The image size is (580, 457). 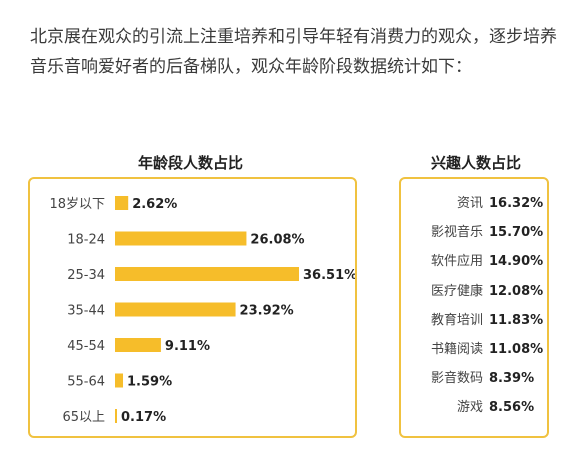 I want to click on interest-value: 12.08%, so click(x=516, y=291).